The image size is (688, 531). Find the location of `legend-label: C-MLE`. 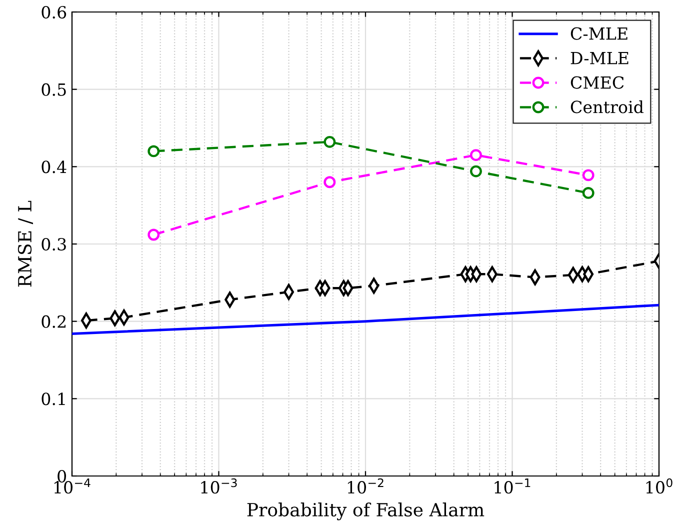

legend-label: C-MLE is located at coordinates (599, 33).